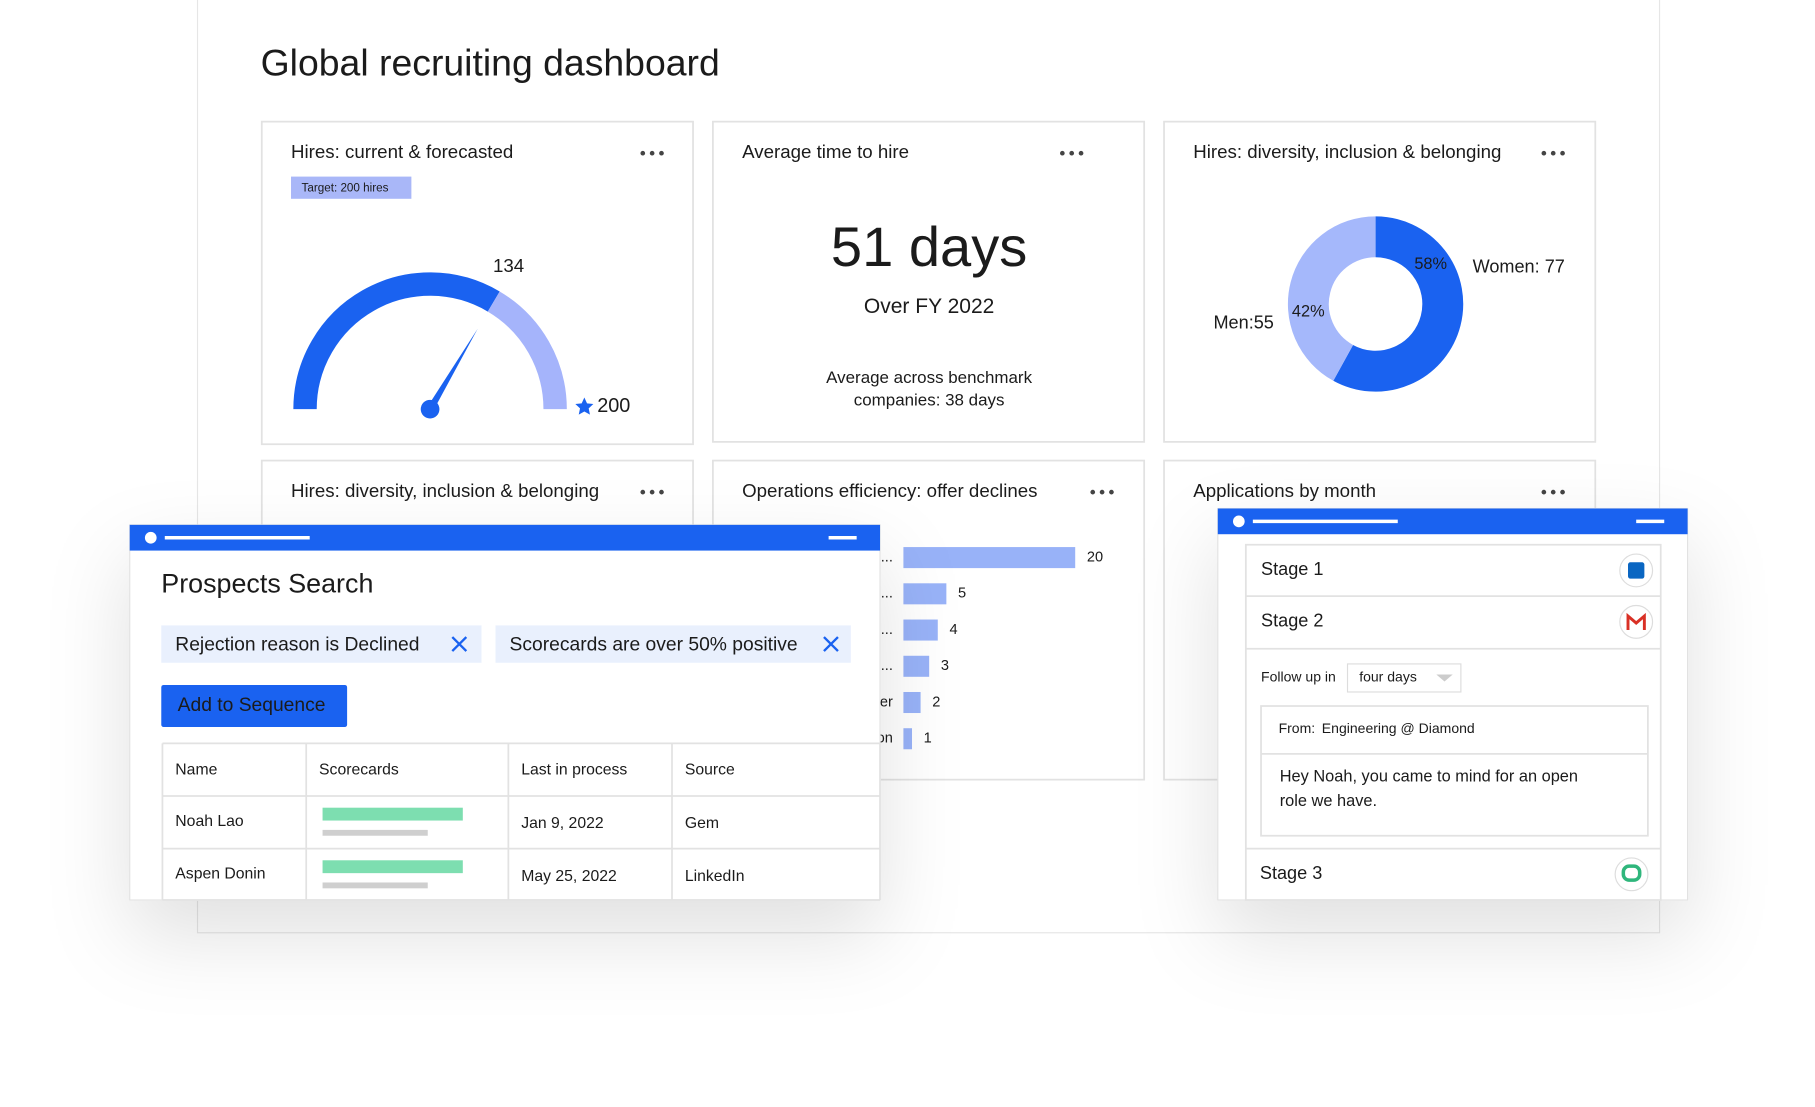  What do you see at coordinates (1429, 777) in the screenshot?
I see `message-line: Hey Noah, you came to mind for an open` at bounding box center [1429, 777].